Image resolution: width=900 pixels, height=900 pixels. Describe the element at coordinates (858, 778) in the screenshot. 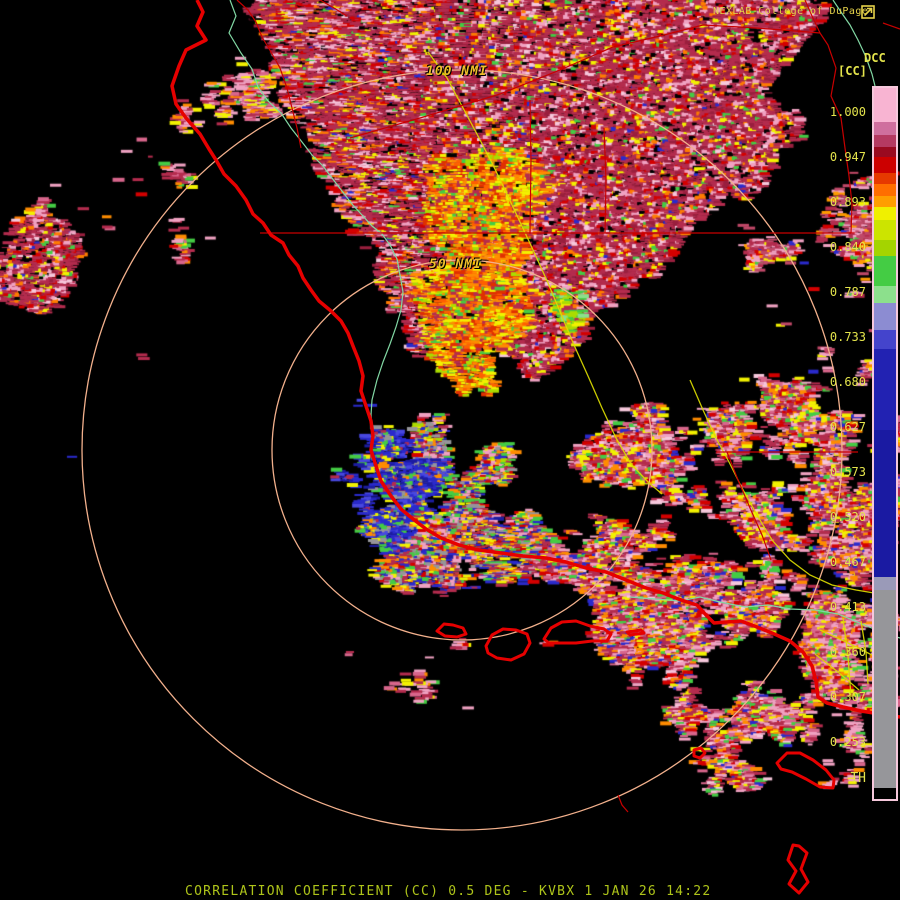

I see `colorbar-threshold-label: TH` at that location.